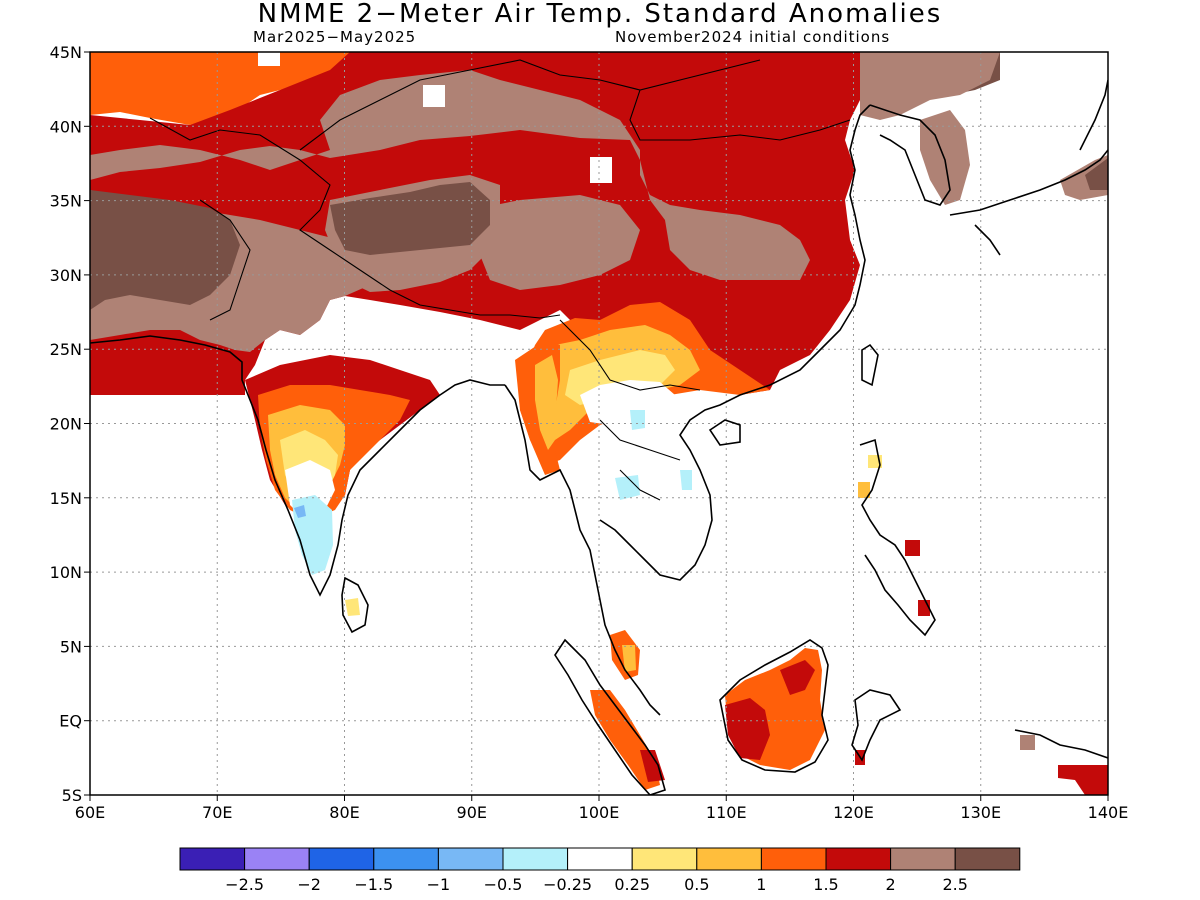 Image resolution: width=1200 pixels, height=900 pixels. Describe the element at coordinates (309, 884) in the screenshot. I see `colorbar-label: −2` at that location.